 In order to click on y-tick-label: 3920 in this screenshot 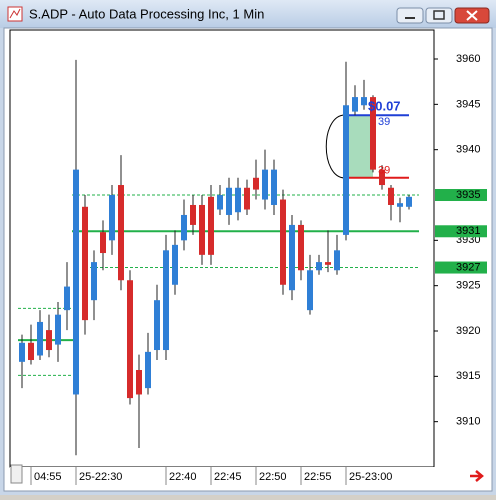, I will do `click(468, 331)`.